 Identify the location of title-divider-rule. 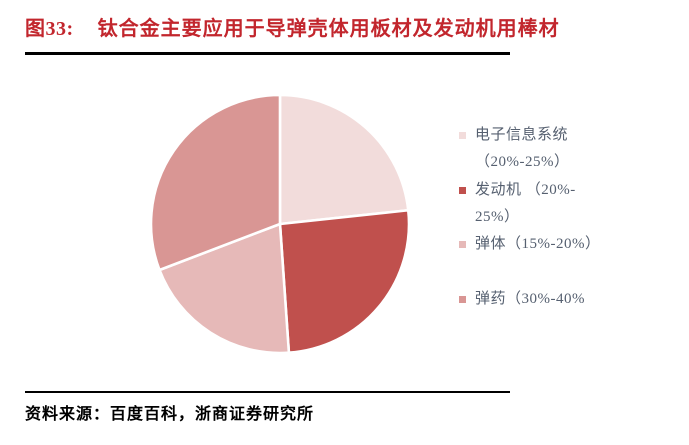
(267, 53).